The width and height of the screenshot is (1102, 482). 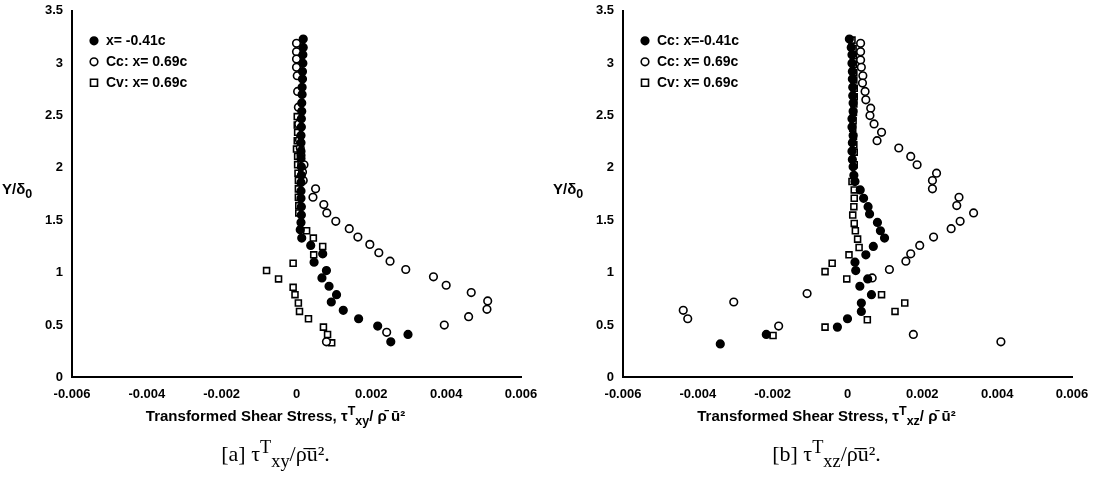 I want to click on x-axis-title: Transformed Shear Stress, τ$^{T}$$_{xy}$/ ρ̄ ū², so click(x=275, y=416).